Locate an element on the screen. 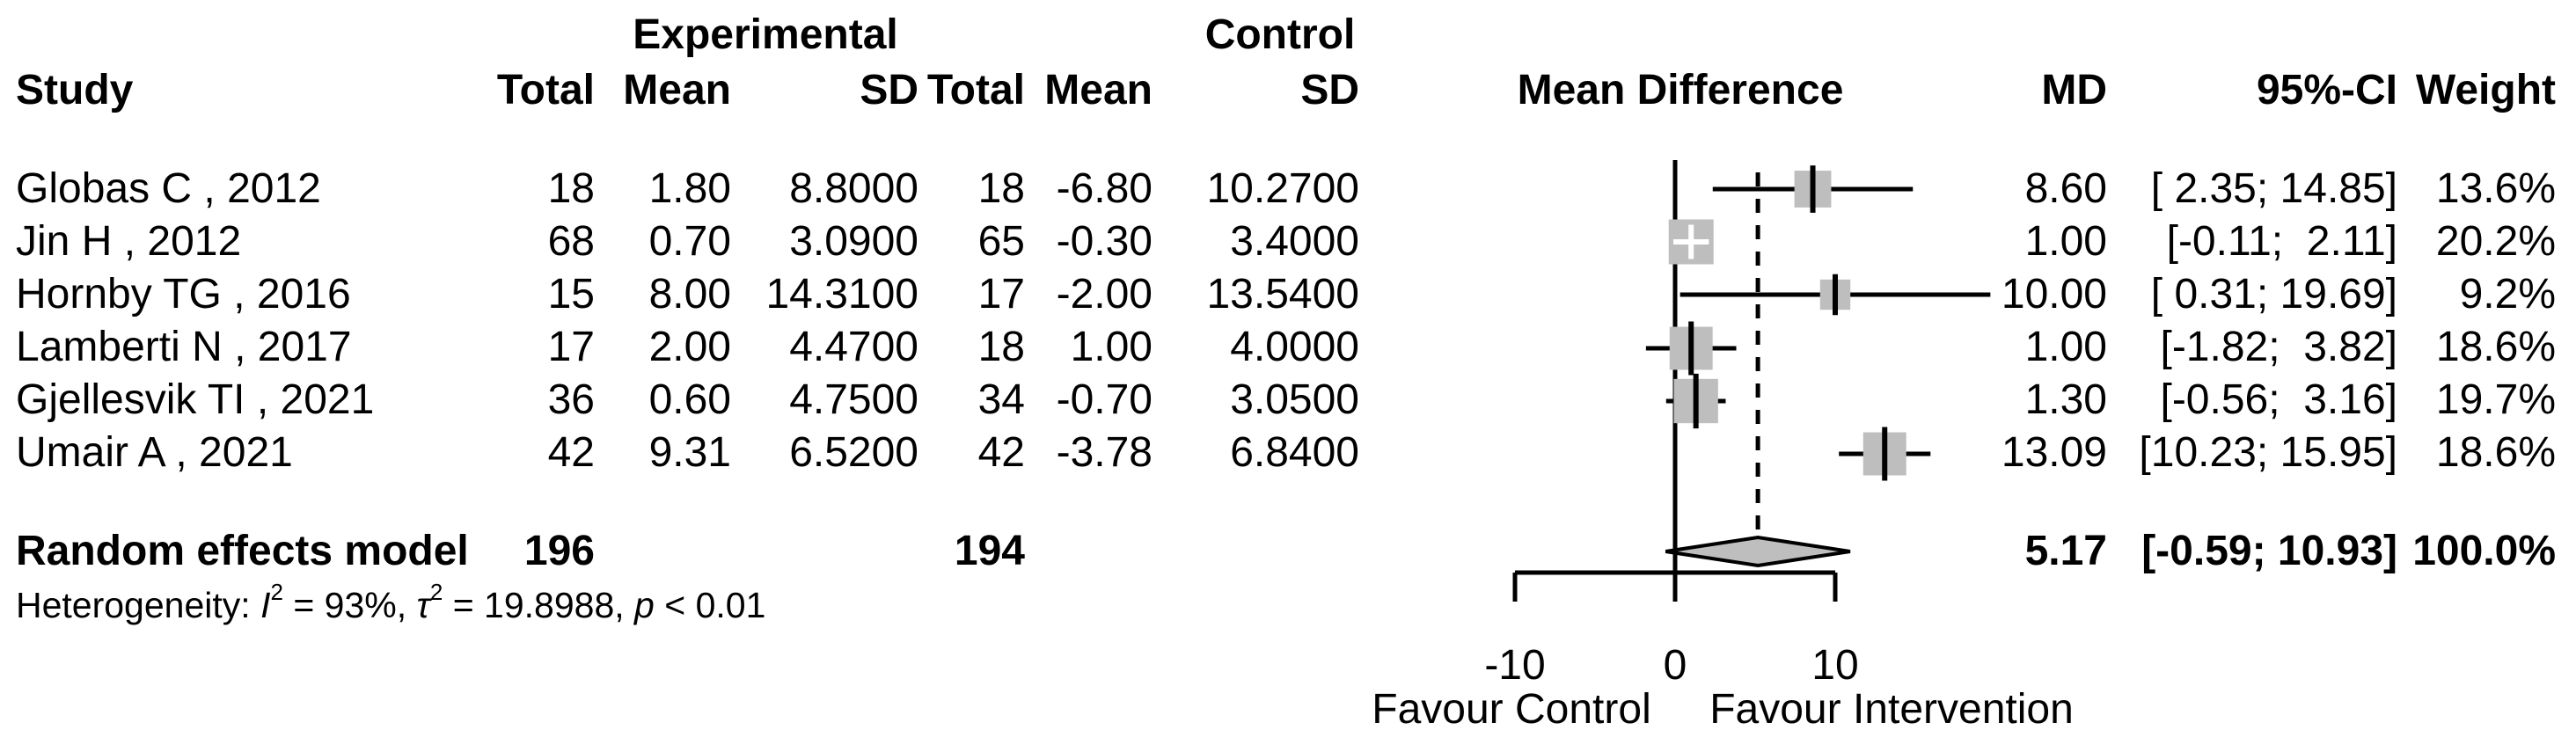 The width and height of the screenshot is (2576, 752). het-tau-symbol: τ is located at coordinates (423, 605).